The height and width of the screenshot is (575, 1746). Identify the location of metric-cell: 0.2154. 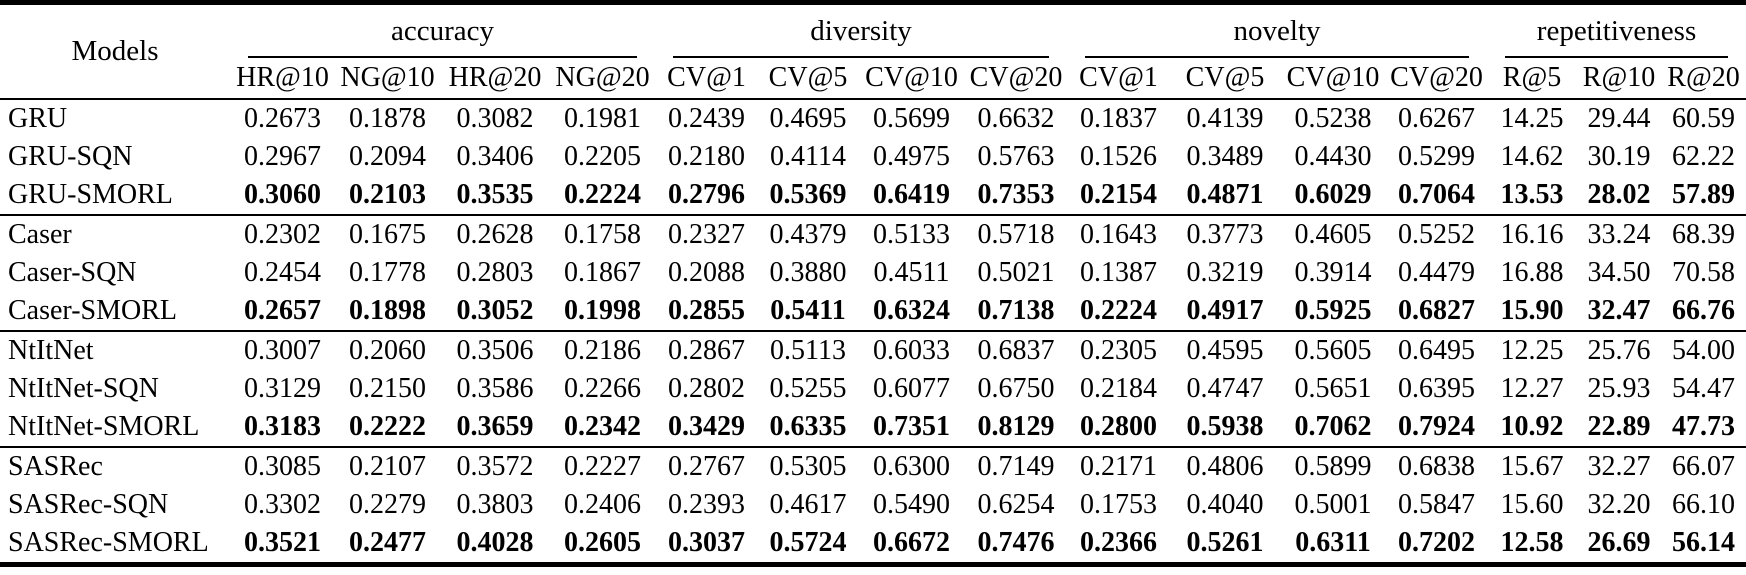
(1119, 194).